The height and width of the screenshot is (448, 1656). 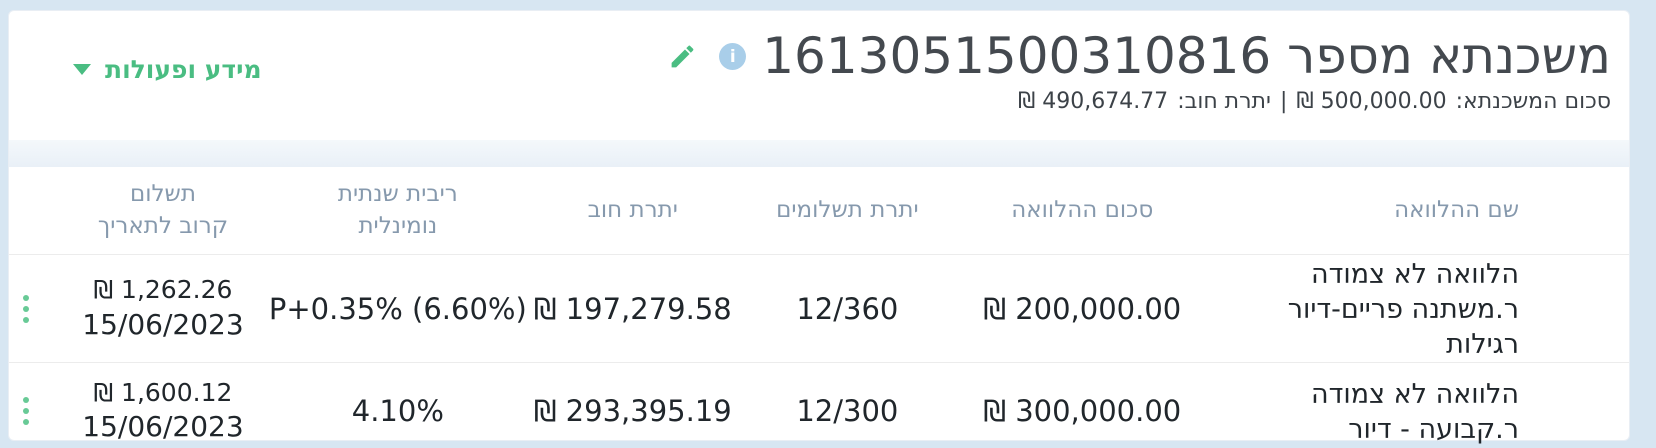 I want to click on cell-next-payment: ₪ 1,600.12 15/06/2023, so click(x=163, y=411).